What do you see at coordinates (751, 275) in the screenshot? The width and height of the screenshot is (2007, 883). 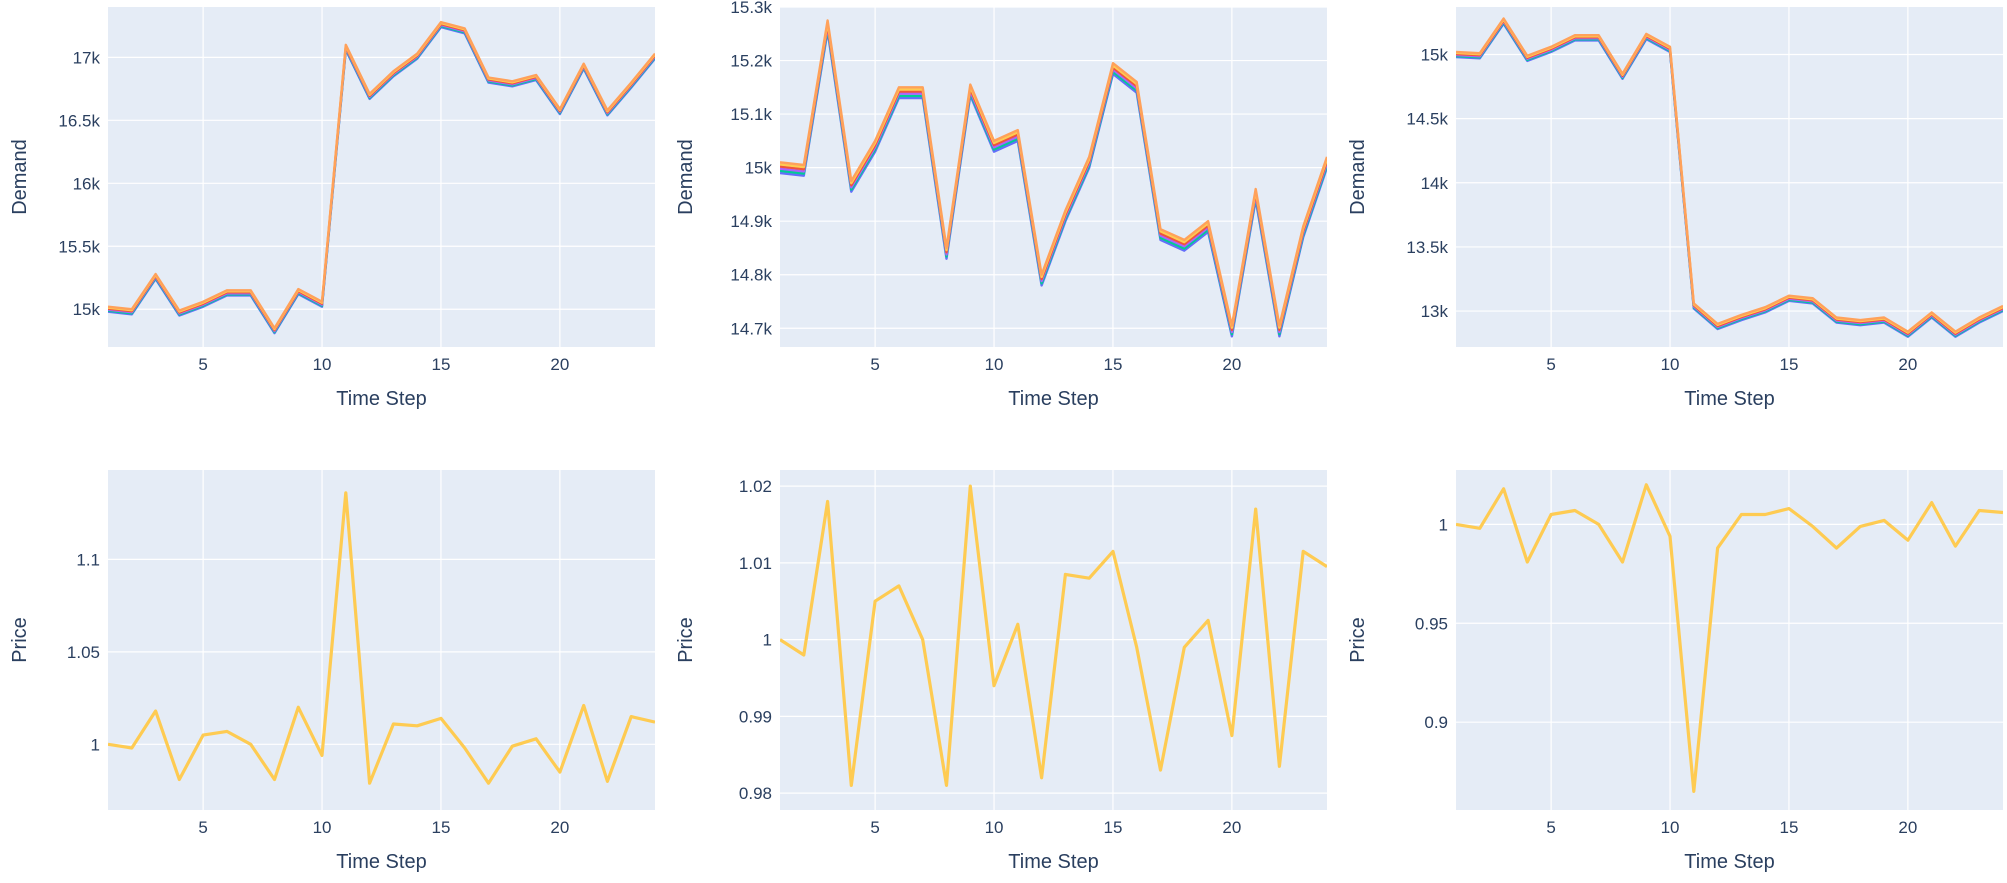 I see `y-tick-label: 14.8k` at bounding box center [751, 275].